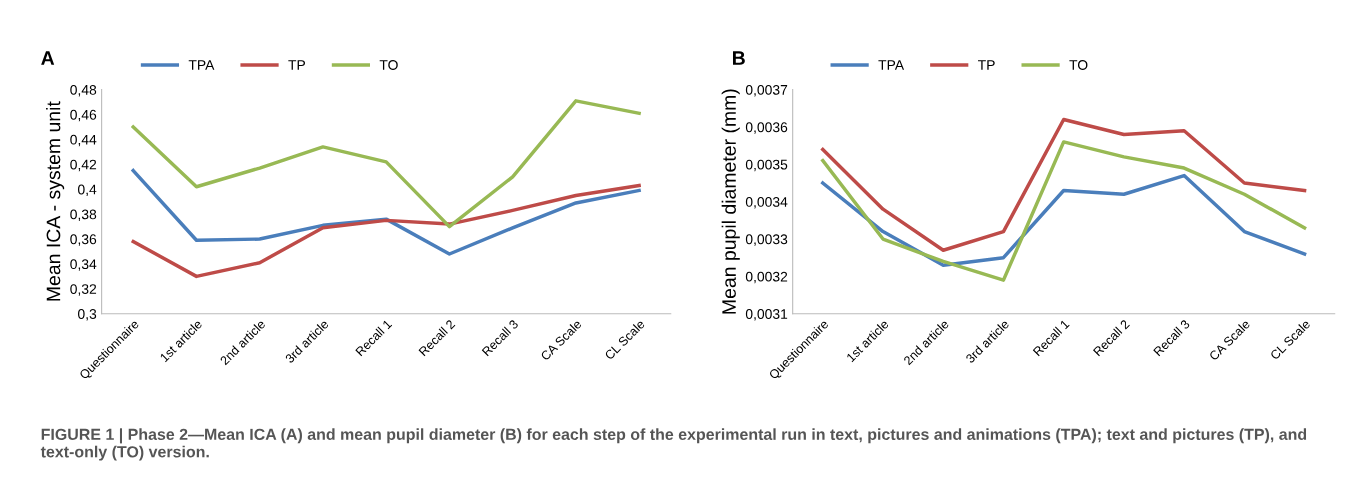 Image resolution: width=1355 pixels, height=498 pixels. What do you see at coordinates (766, 315) in the screenshot?
I see `y-tick-label: 0,0031` at bounding box center [766, 315].